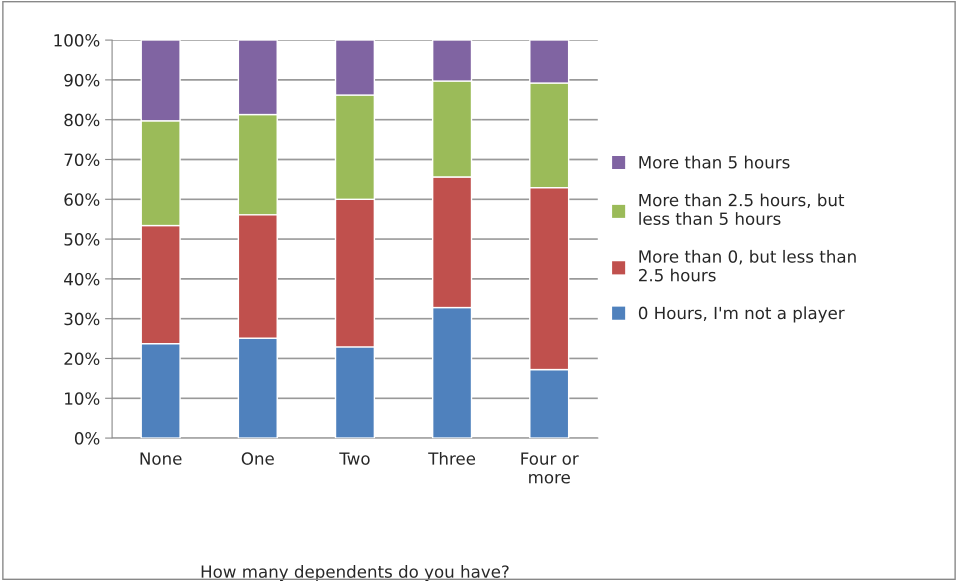 Image resolution: width=958 pixels, height=581 pixels. I want to click on y-tick-label: 50%, so click(82, 239).